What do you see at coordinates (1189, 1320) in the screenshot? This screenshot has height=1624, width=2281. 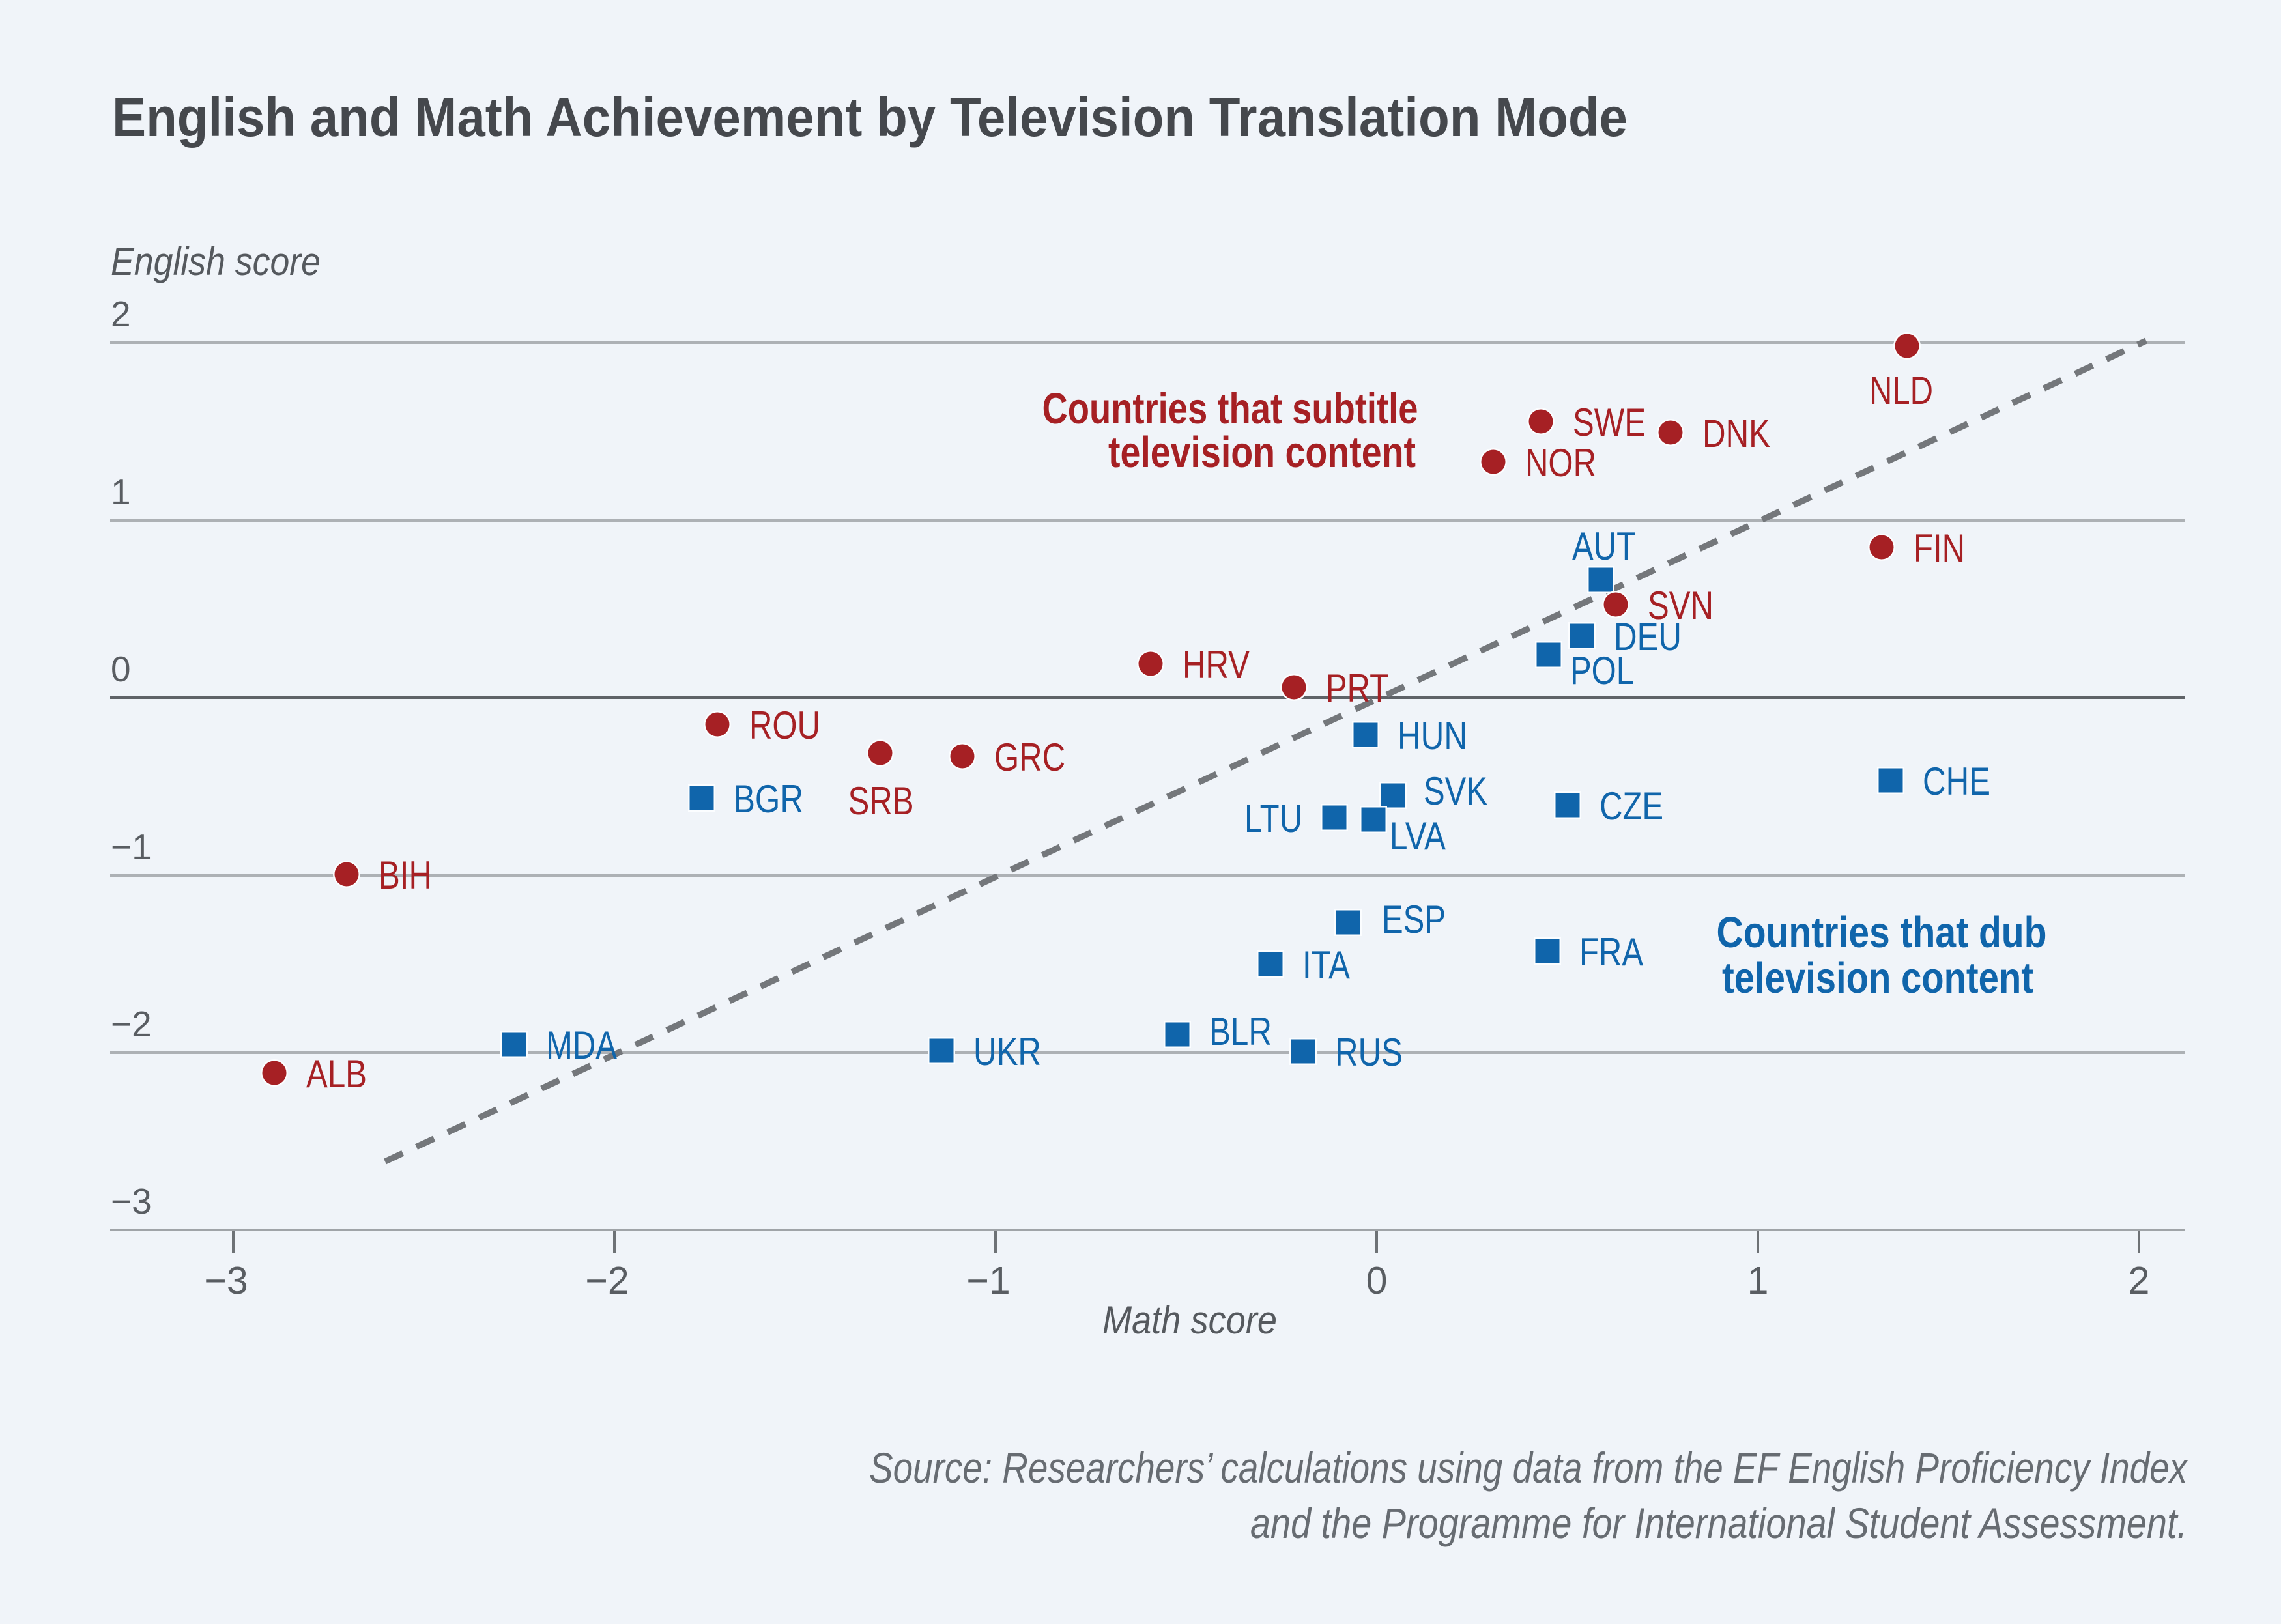 I see `svg-text: Math score` at bounding box center [1189, 1320].